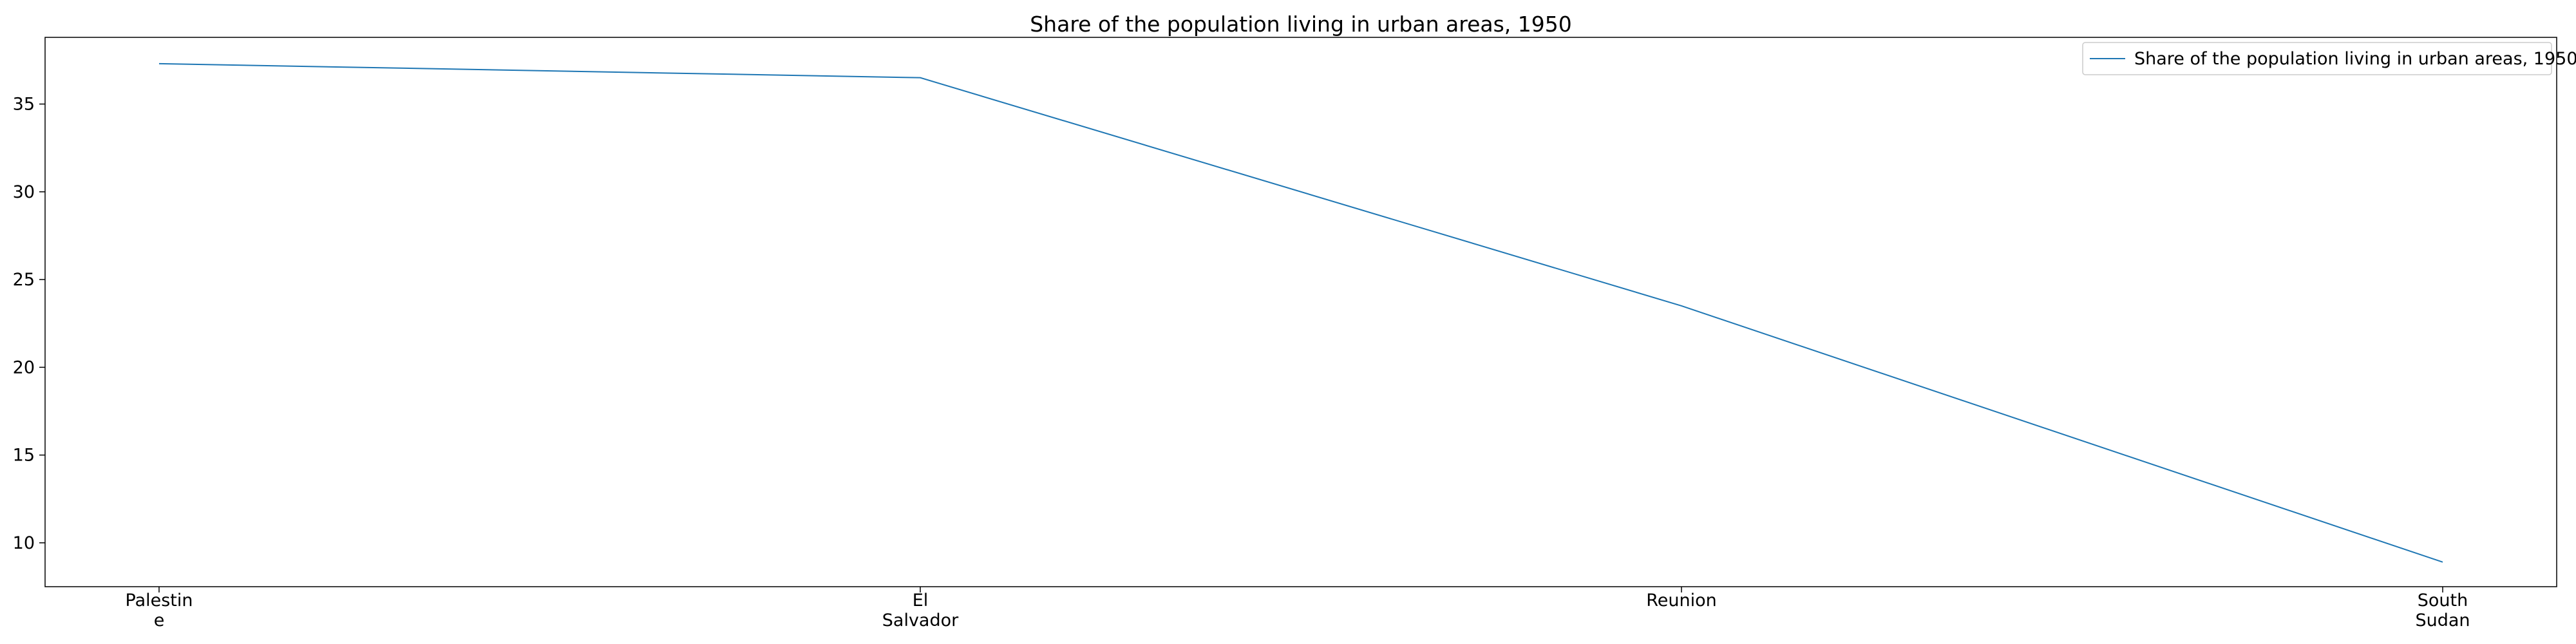  What do you see at coordinates (920, 610) in the screenshot?
I see `x-tick-label: El Salvador` at bounding box center [920, 610].